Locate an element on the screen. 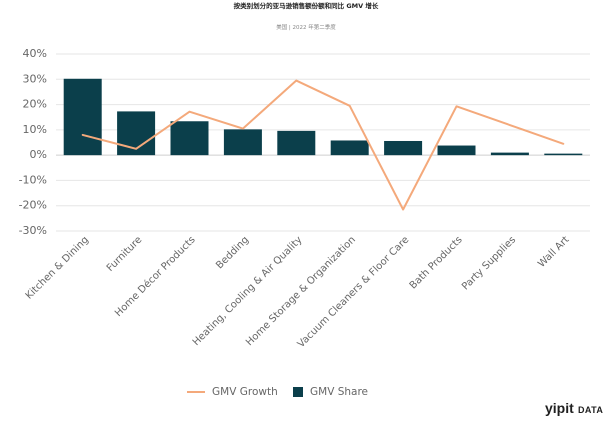  x-tick-label: Bedding is located at coordinates (232, 252).